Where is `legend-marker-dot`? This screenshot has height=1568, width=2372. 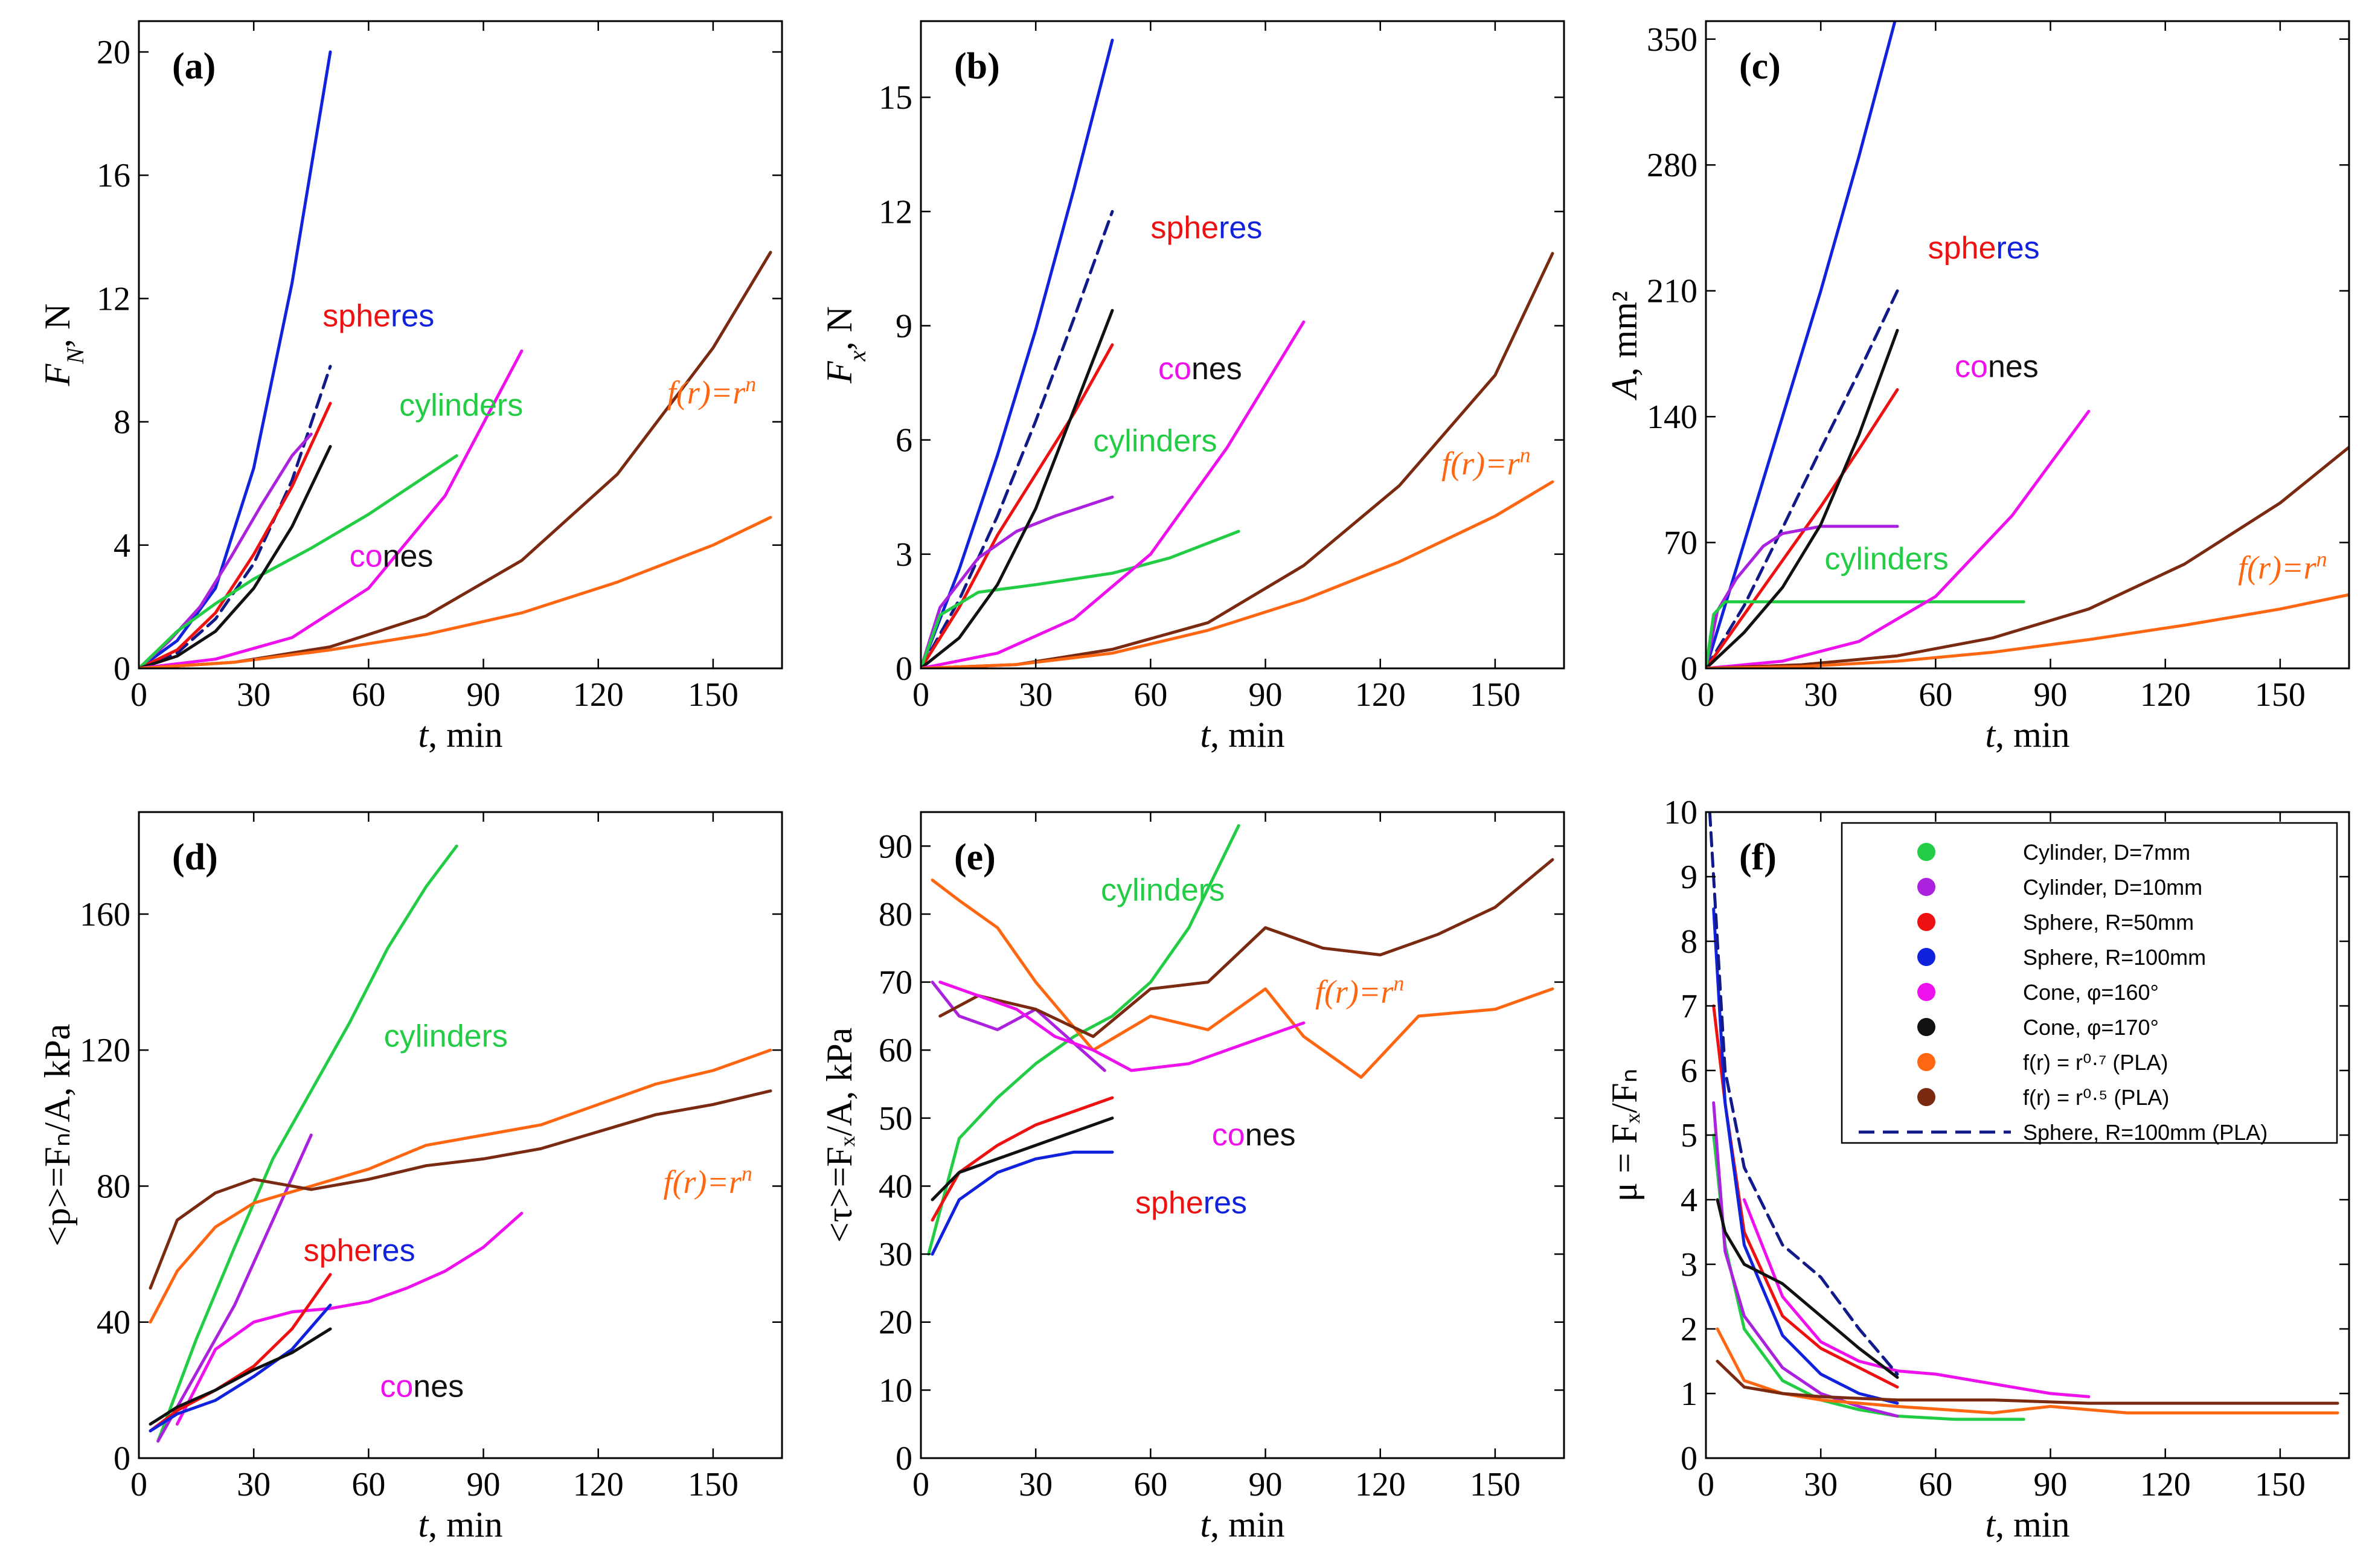
legend-marker-dot is located at coordinates (1926, 992).